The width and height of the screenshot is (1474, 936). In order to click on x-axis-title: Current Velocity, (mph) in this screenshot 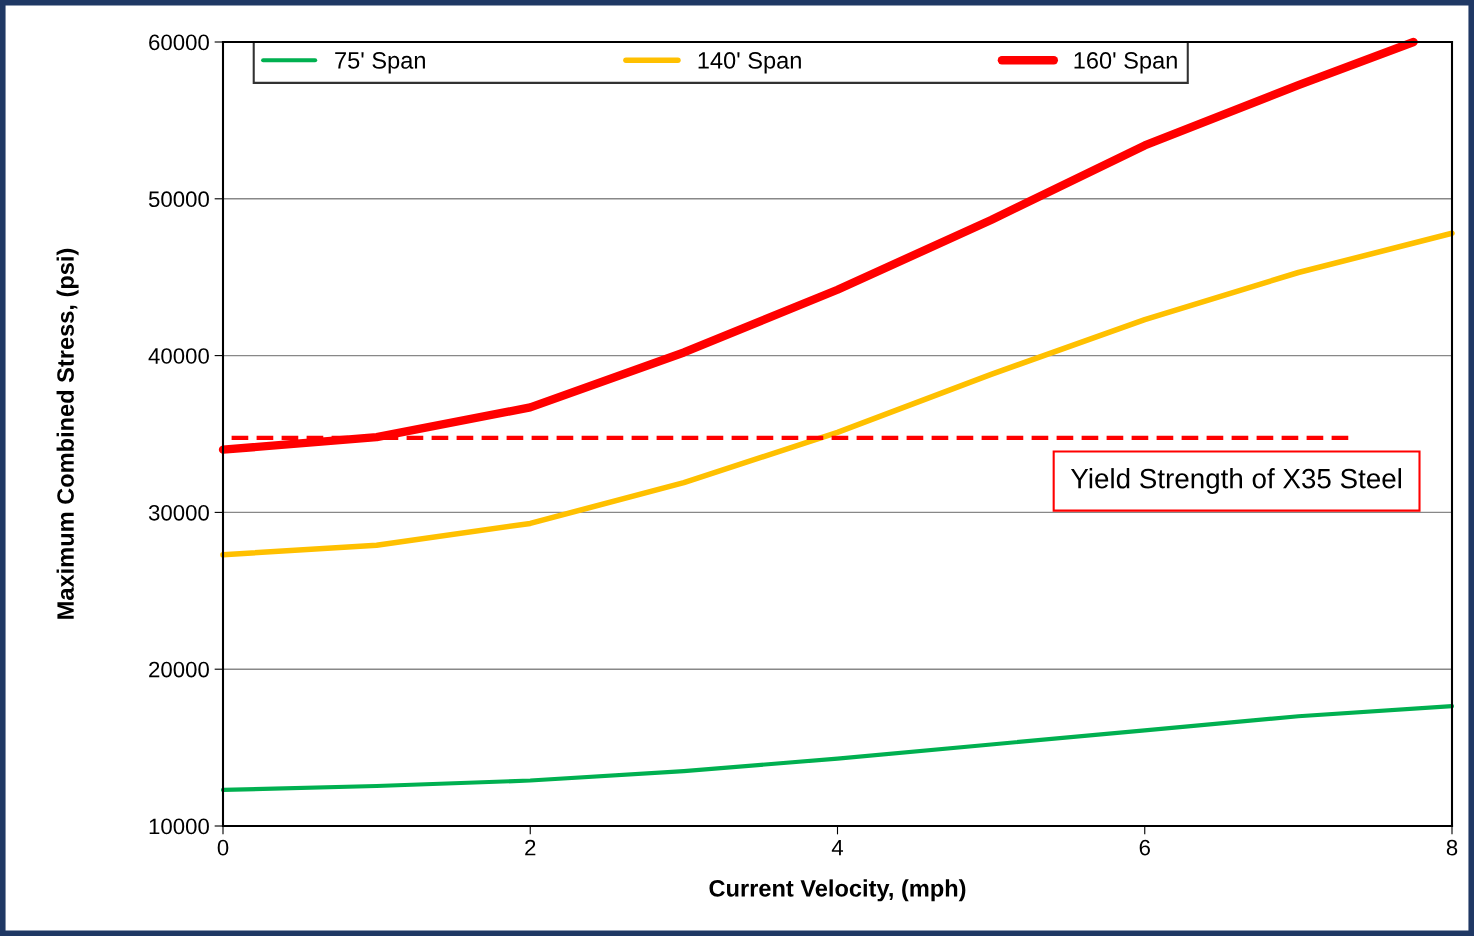, I will do `click(837, 890)`.